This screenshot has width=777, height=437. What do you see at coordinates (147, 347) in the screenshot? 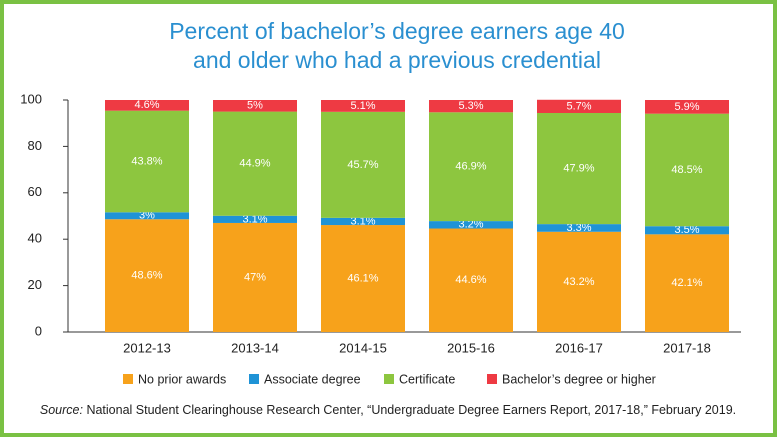
I see `x-tick-label: 2012-13` at bounding box center [147, 347].